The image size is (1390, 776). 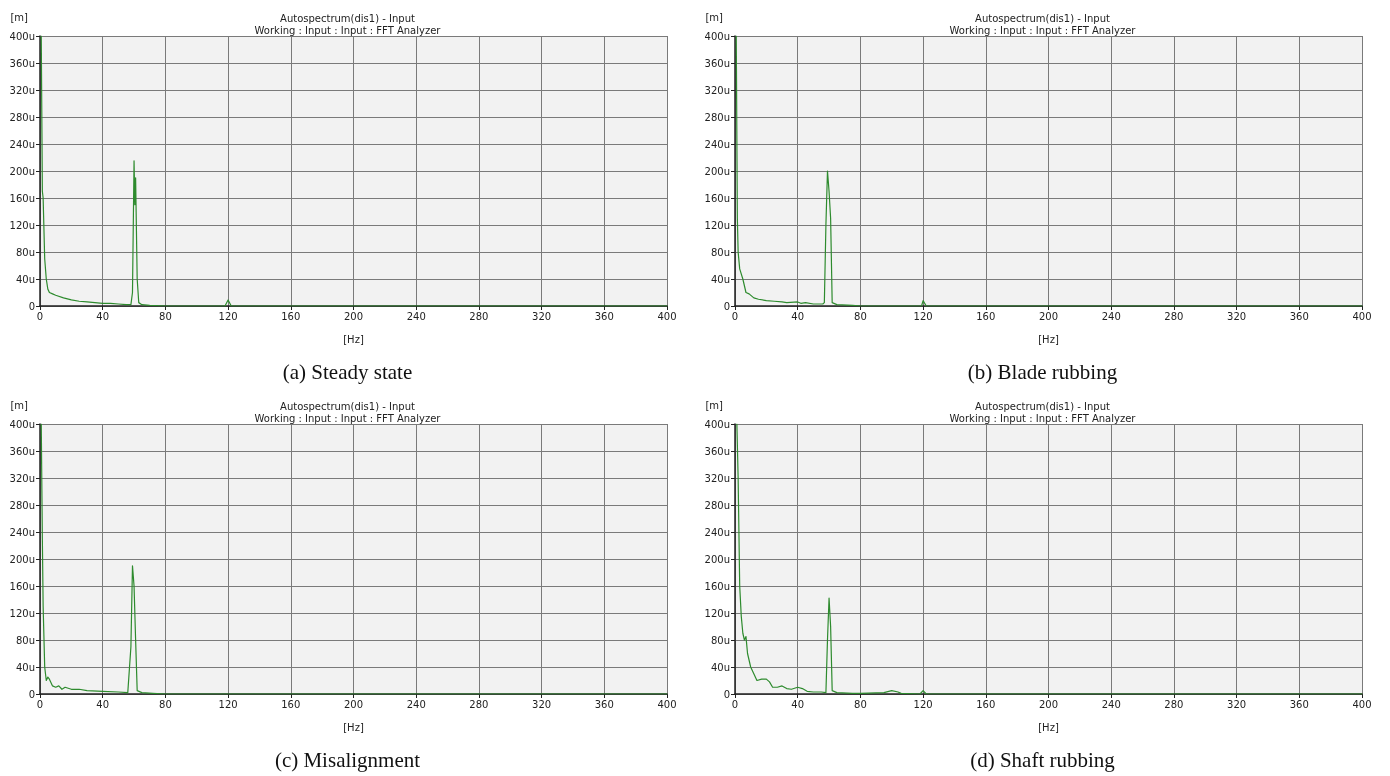 What do you see at coordinates (1043, 759) in the screenshot?
I see `text: (d) Shaft rubbing` at bounding box center [1043, 759].